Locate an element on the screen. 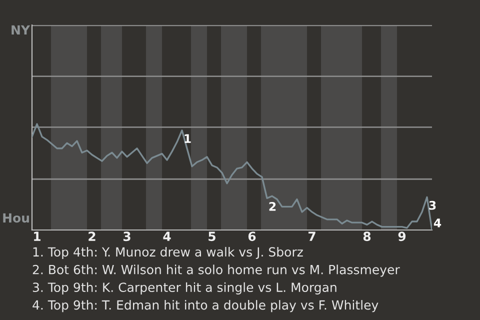 The width and height of the screenshot is (480, 320). x-tick-label: 5 is located at coordinates (212, 237).